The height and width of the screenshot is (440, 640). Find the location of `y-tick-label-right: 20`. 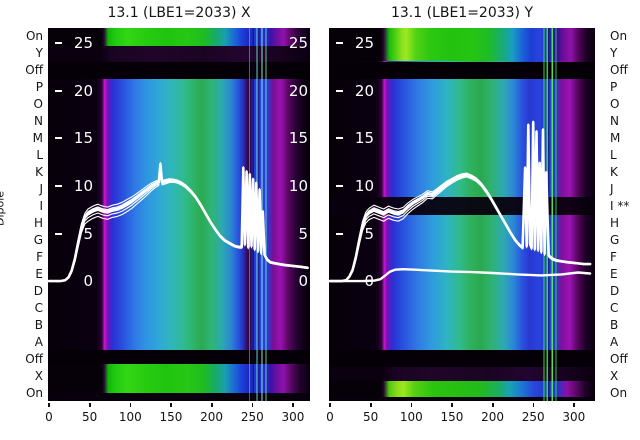

y-tick-label-right: 20 is located at coordinates (298, 90).